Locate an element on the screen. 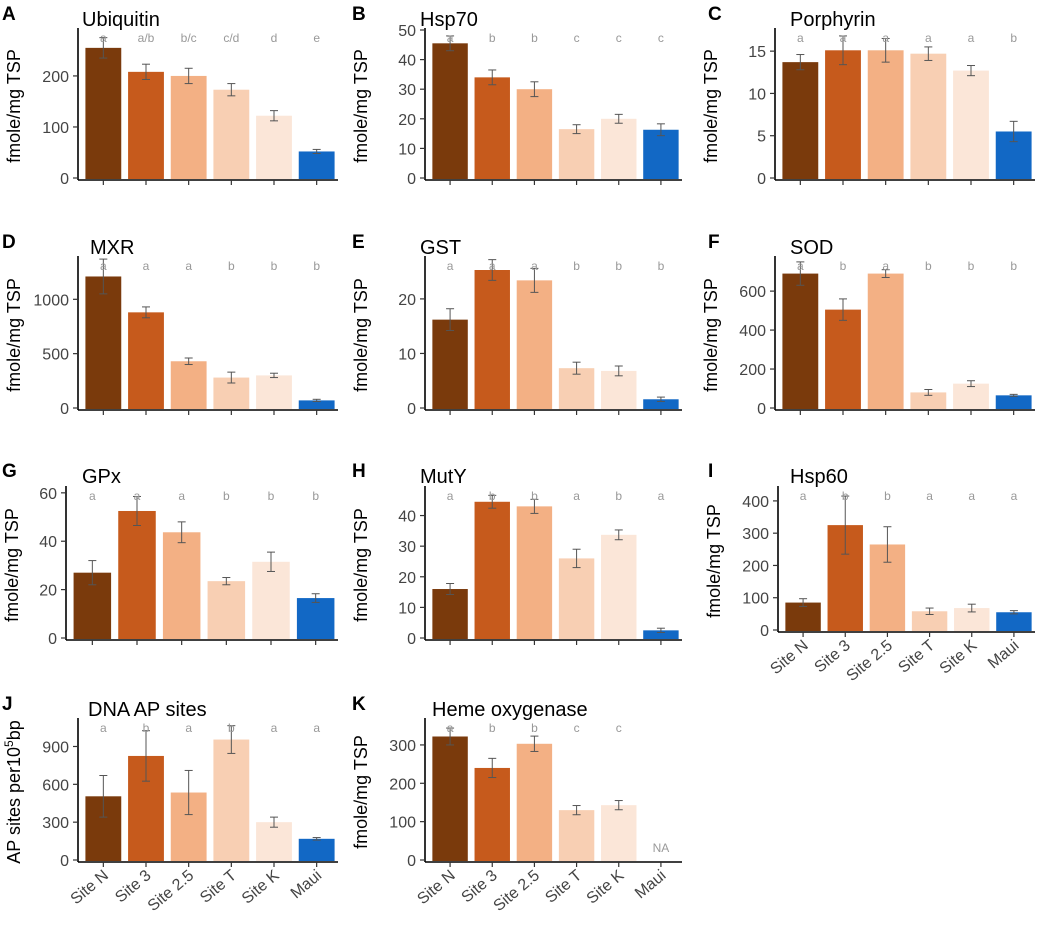  y-tick-label: 50 is located at coordinates (407, 31).